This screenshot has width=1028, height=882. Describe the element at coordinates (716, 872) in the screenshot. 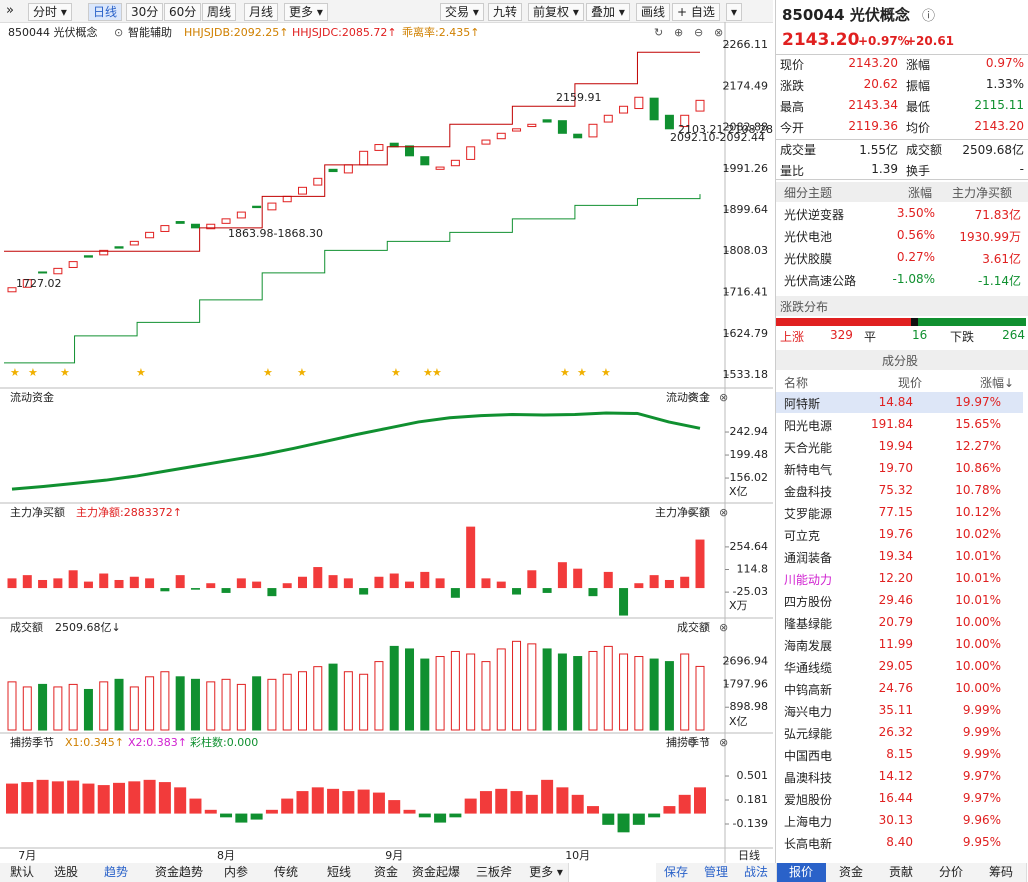

I see `action-tab: 管理` at that location.